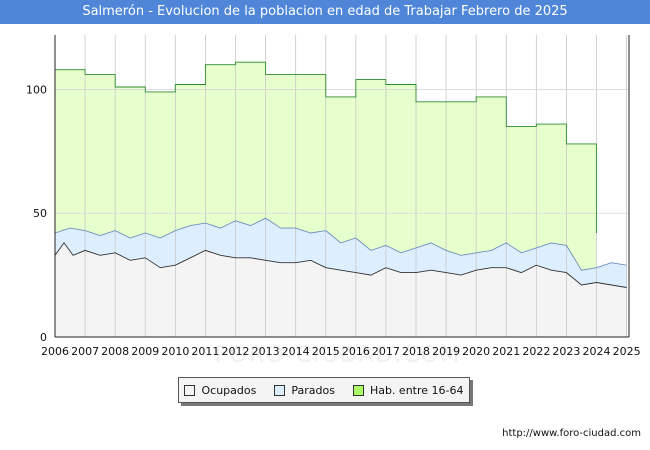 This screenshot has width=650, height=450. Describe the element at coordinates (43, 337) in the screenshot. I see `y-tick-label: 0` at that location.